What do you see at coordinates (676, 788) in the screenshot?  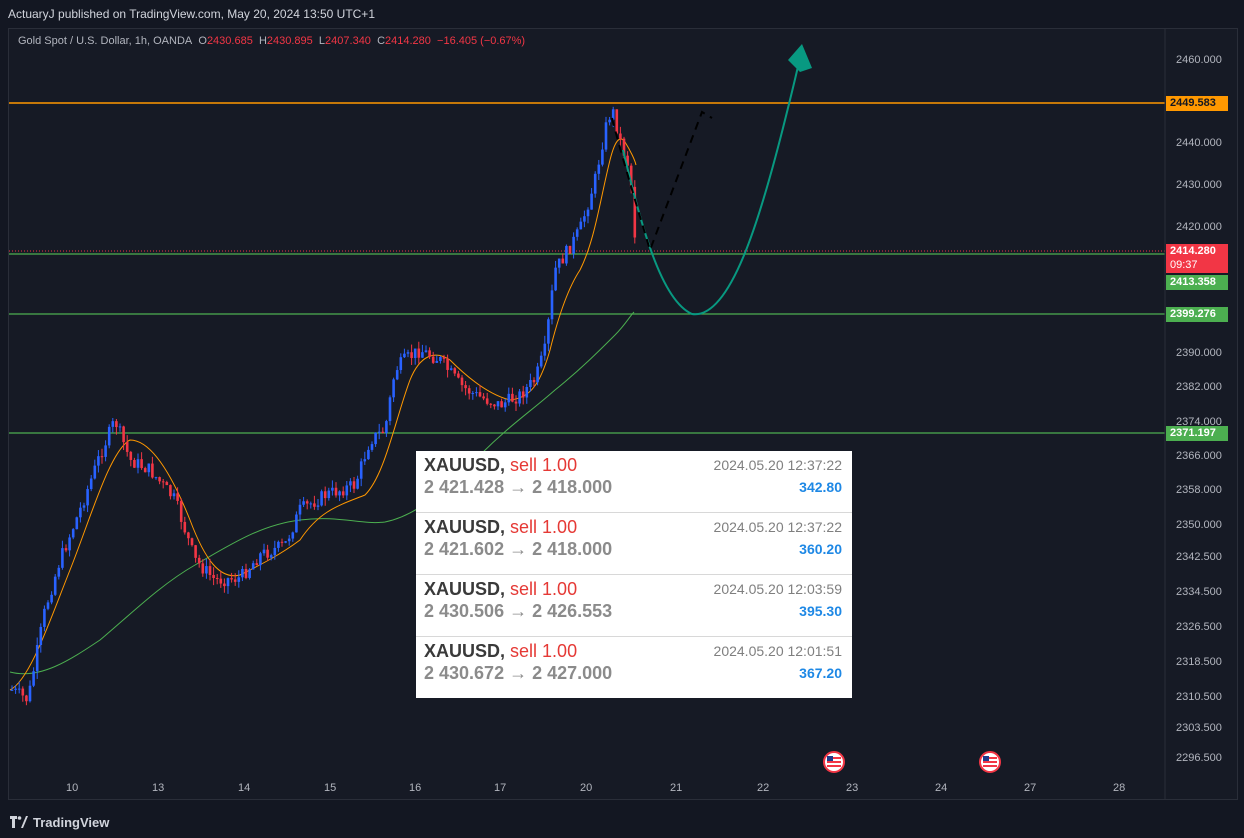 I see `time-axis-label: 21` at bounding box center [676, 788].